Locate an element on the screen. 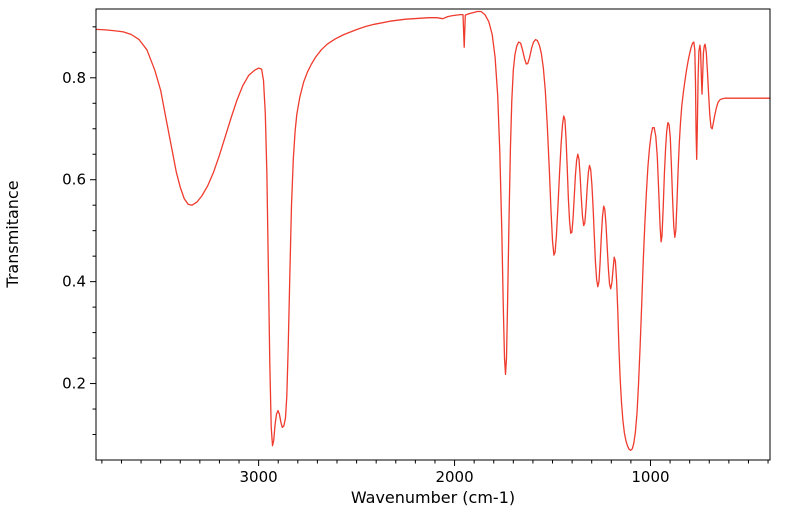 The image size is (799, 516). y-tick-label: 0.8 is located at coordinates (74, 78).